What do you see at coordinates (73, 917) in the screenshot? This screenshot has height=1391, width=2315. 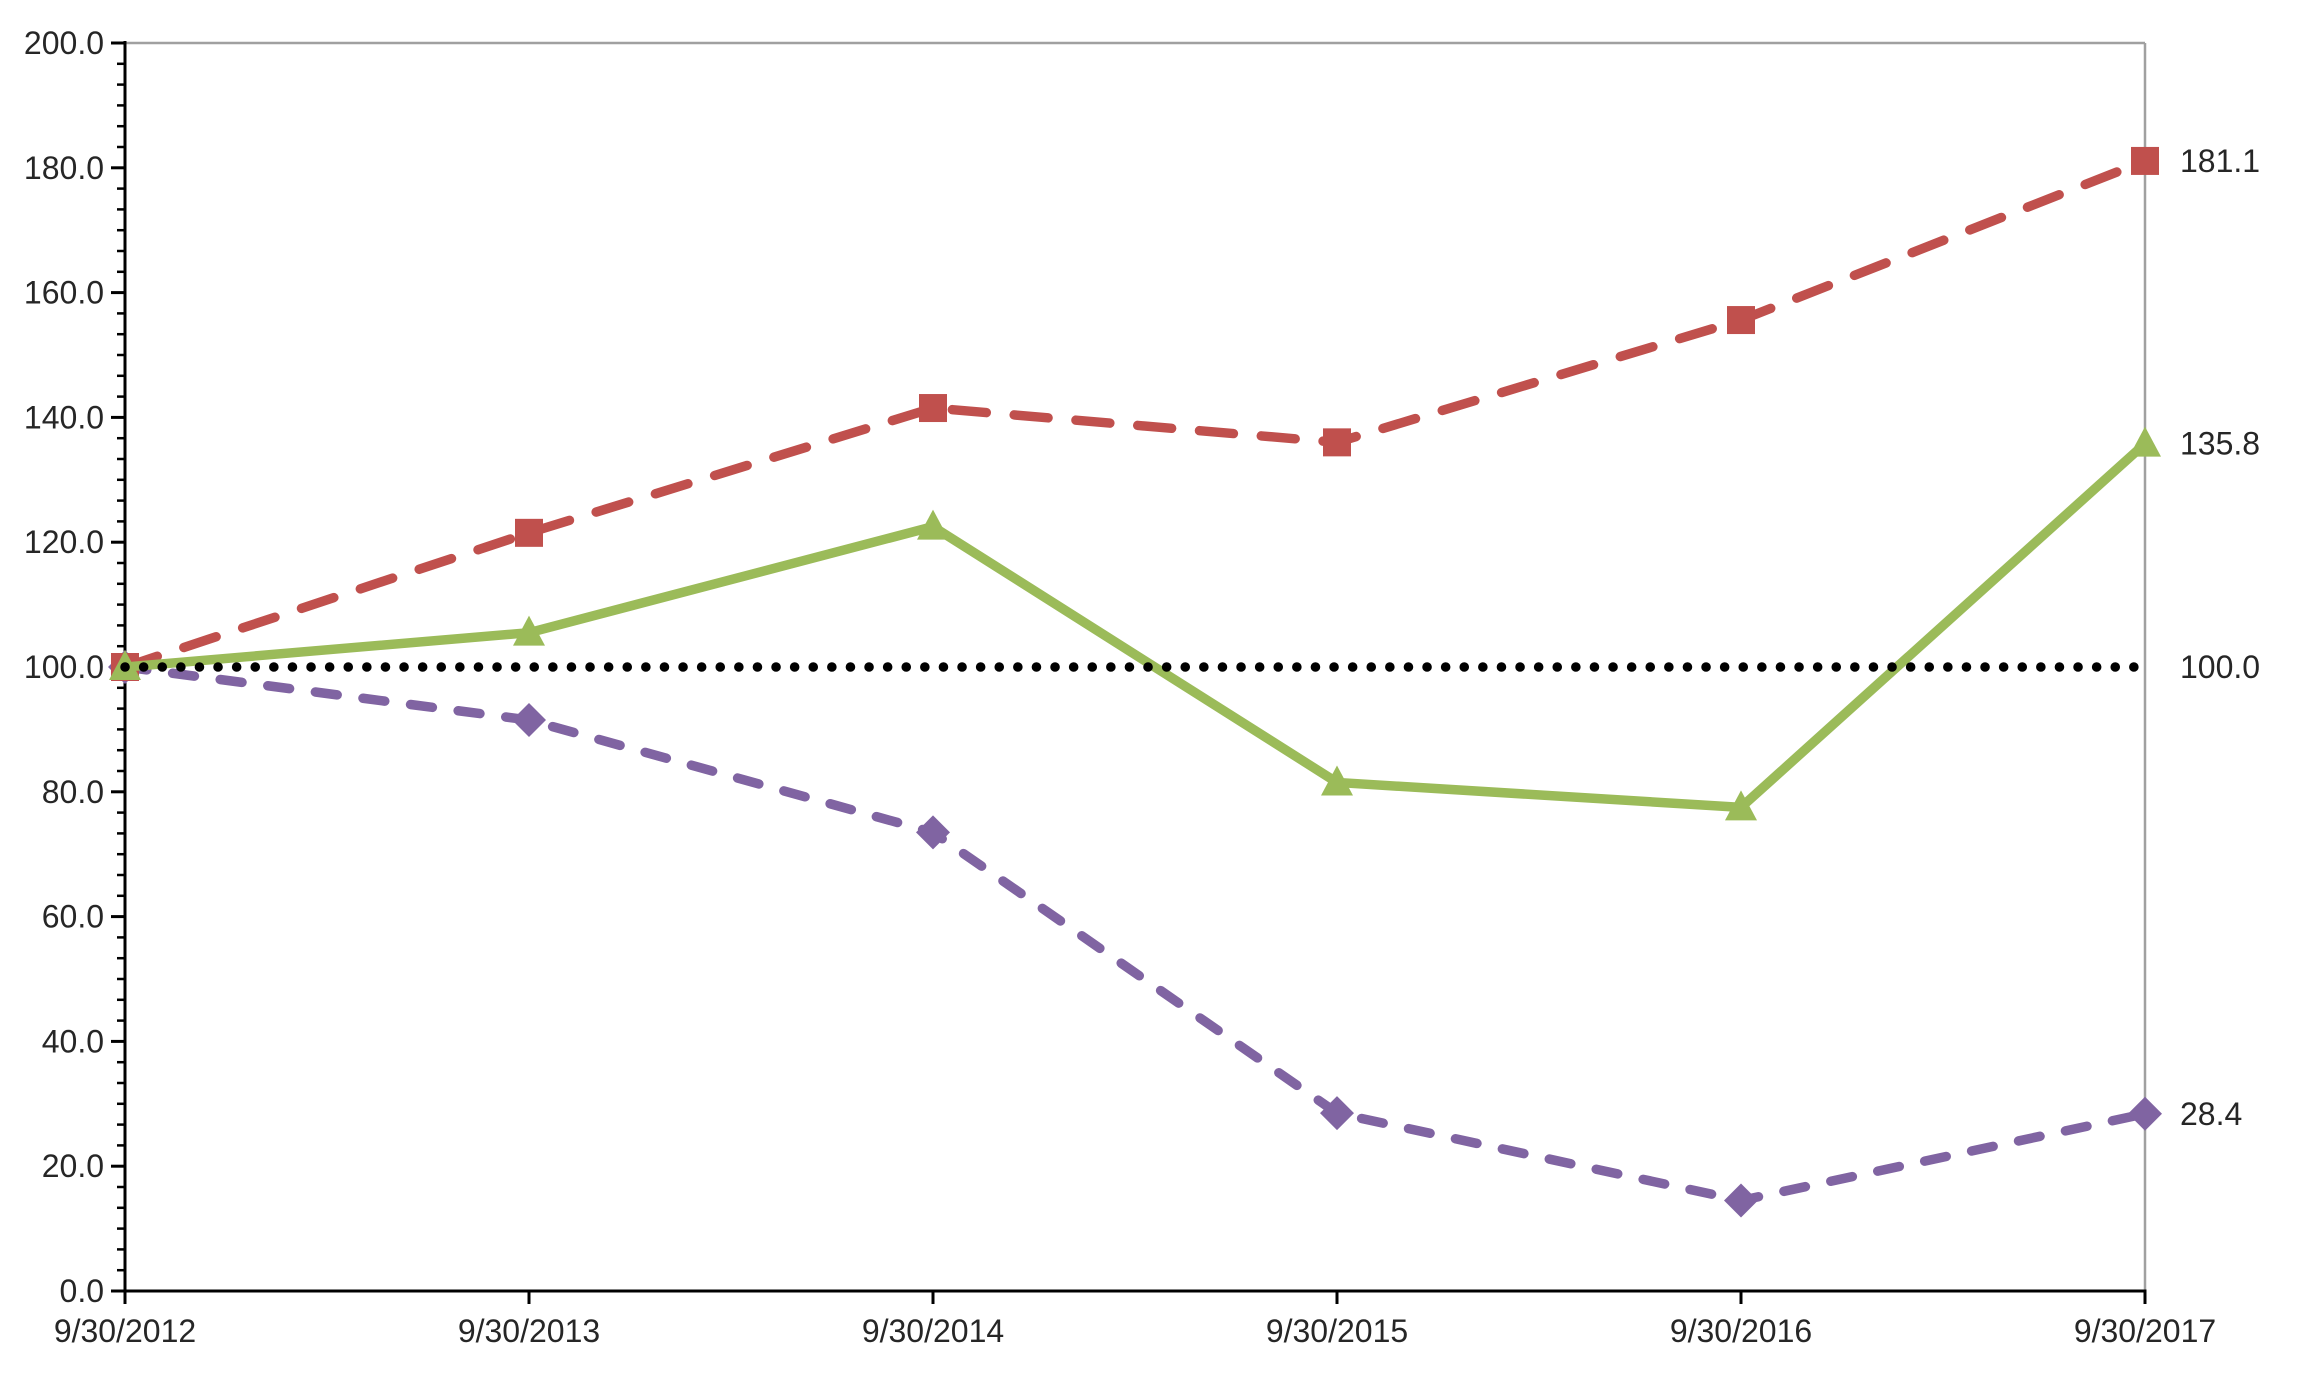 I see `y-axis-tick-label: 60.0` at bounding box center [73, 917].